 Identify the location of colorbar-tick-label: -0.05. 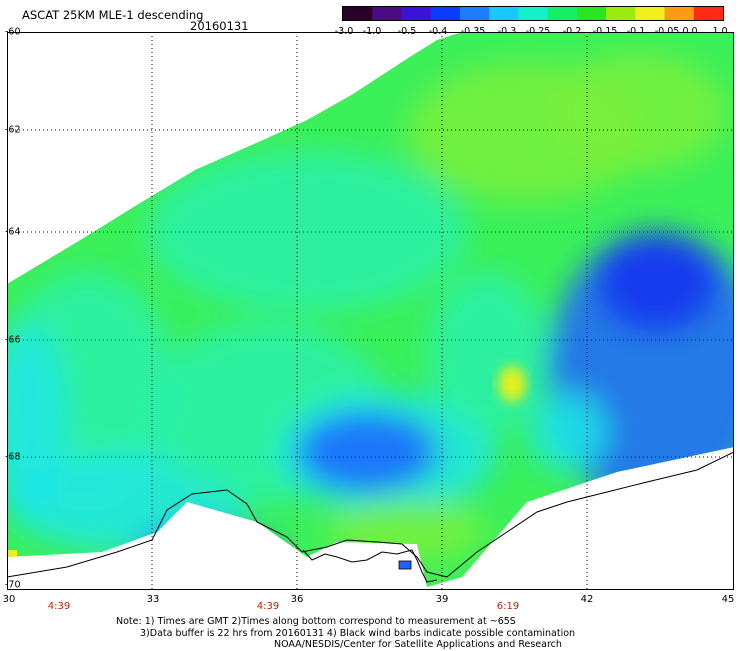
(667, 31).